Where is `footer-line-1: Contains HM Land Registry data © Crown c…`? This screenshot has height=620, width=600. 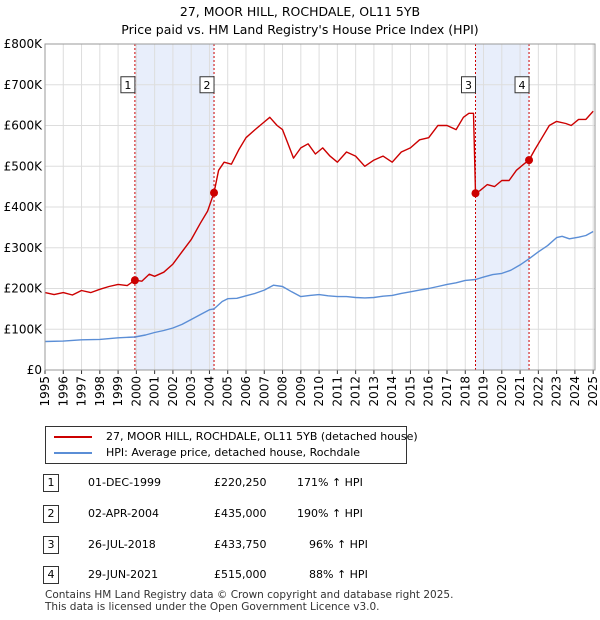
footer-line-1: Contains HM Land Registry data © Crown c… is located at coordinates (249, 595).